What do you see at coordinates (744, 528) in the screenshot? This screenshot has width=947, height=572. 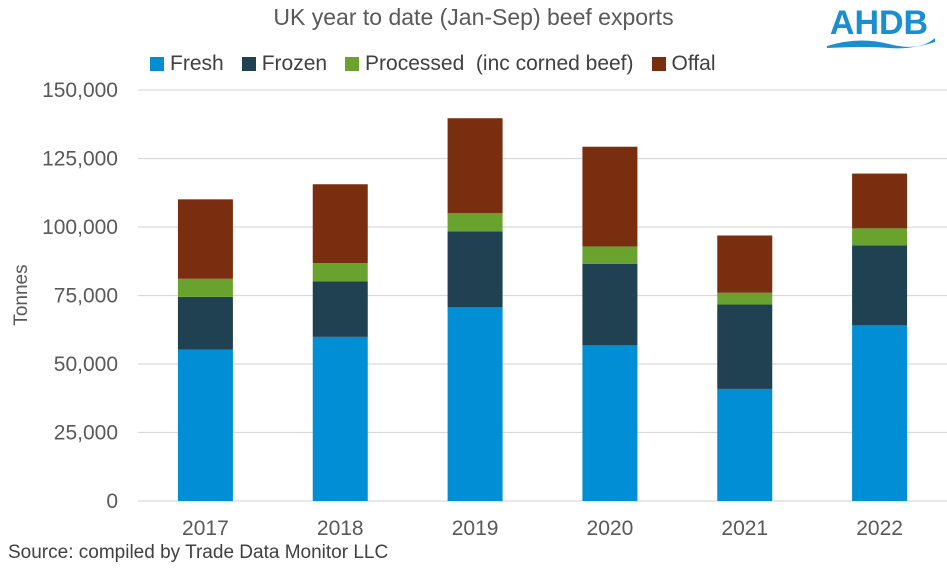 I see `x-tick-label: 2021` at bounding box center [744, 528].